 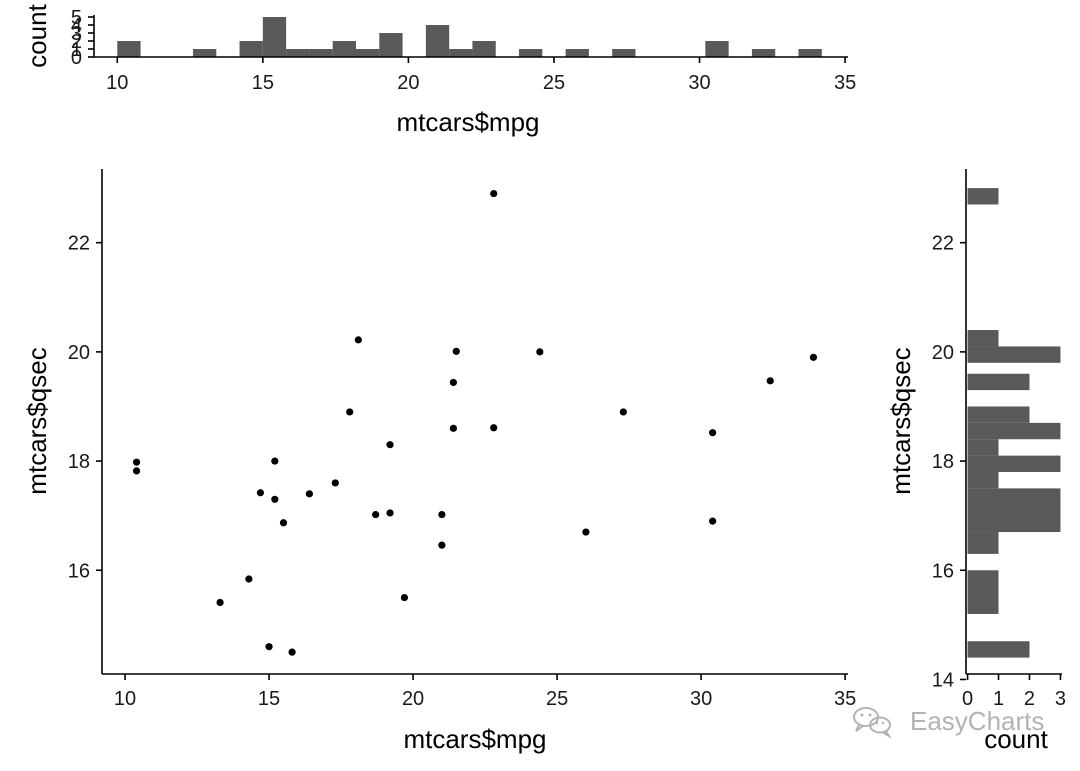 What do you see at coordinates (943, 353) in the screenshot?
I see `right-histogram-y-tick-label: 20` at bounding box center [943, 353].